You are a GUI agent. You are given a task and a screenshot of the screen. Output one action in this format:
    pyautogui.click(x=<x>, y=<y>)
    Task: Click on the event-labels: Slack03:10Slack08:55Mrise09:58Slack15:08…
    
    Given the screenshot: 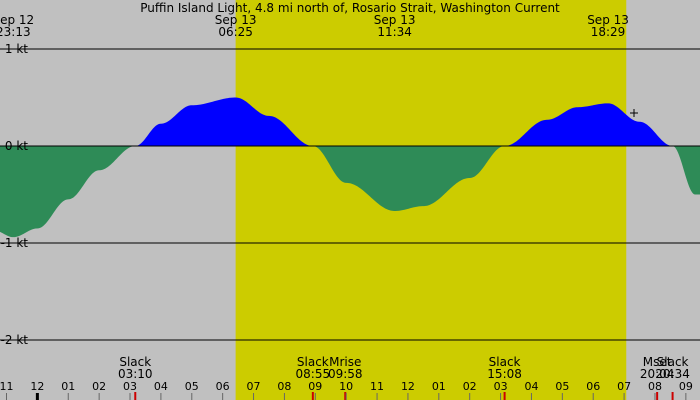 What is the action you would take?
    pyautogui.click(x=404, y=377)
    